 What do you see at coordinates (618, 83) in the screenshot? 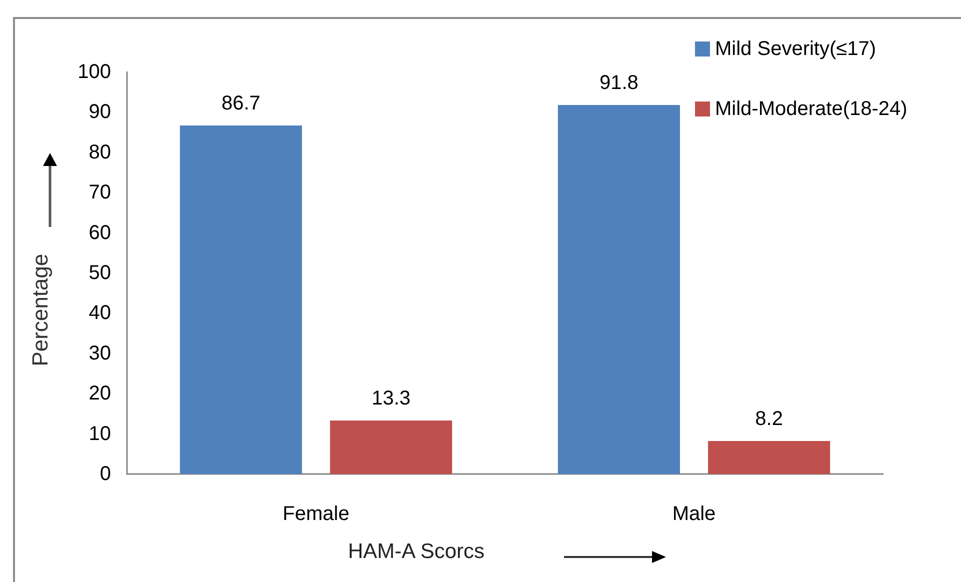
I see `data-label: 91.8` at bounding box center [618, 83].